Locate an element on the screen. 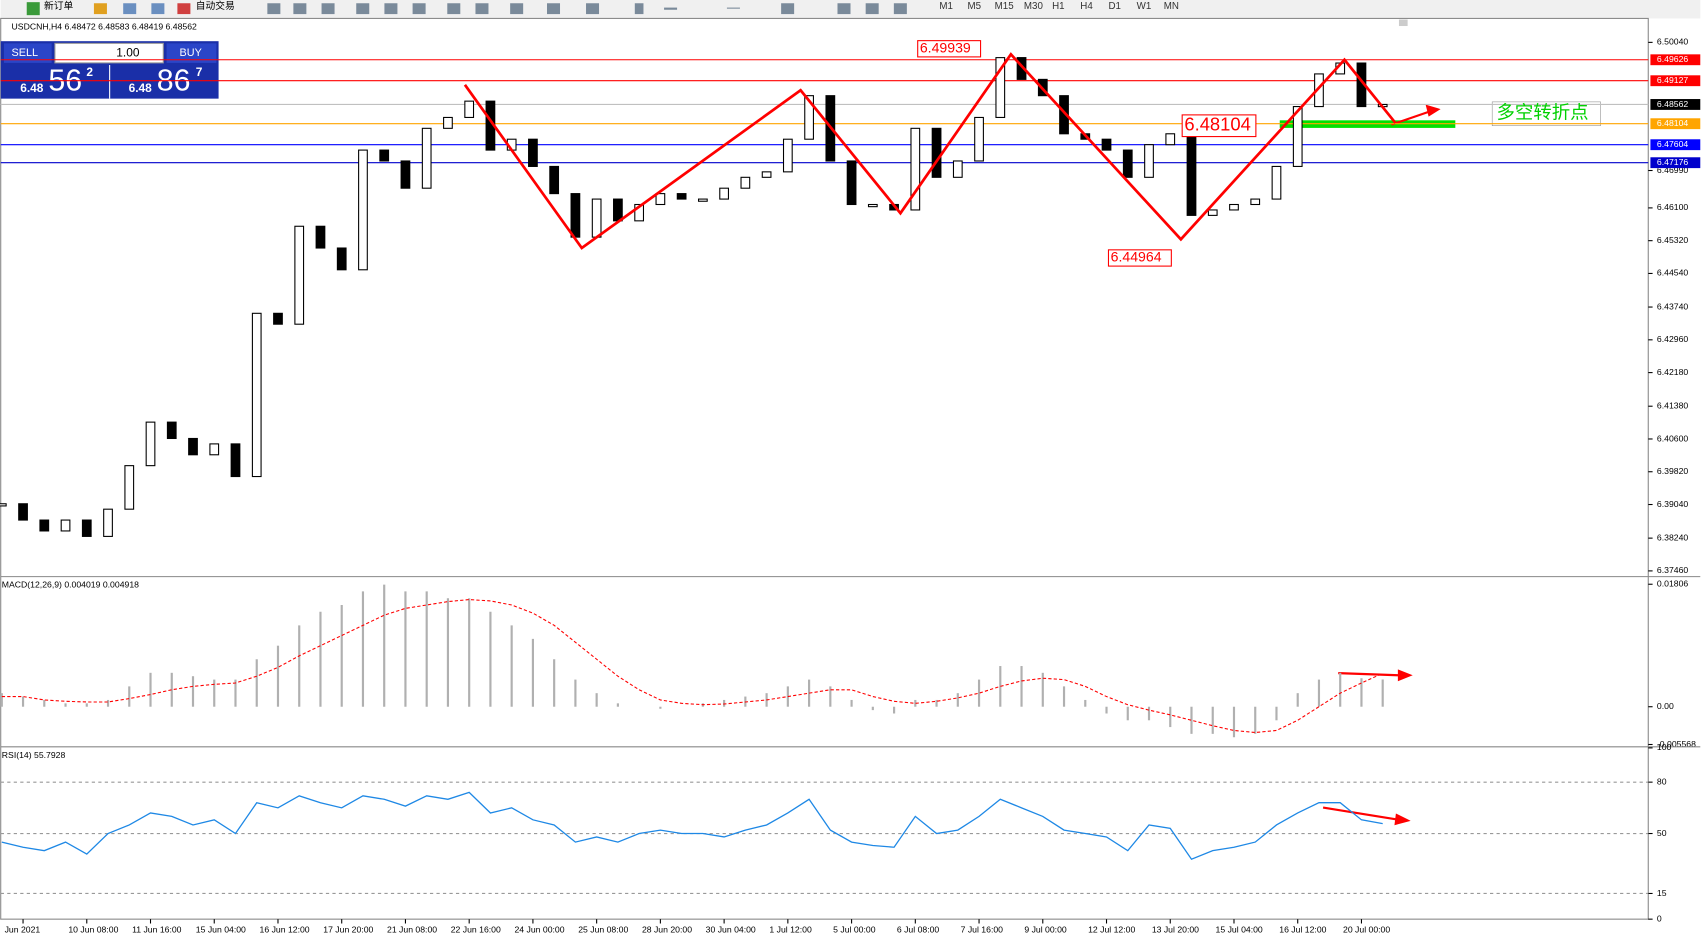 The height and width of the screenshot is (943, 1701). annotation: 多空转折点 is located at coordinates (1543, 112).